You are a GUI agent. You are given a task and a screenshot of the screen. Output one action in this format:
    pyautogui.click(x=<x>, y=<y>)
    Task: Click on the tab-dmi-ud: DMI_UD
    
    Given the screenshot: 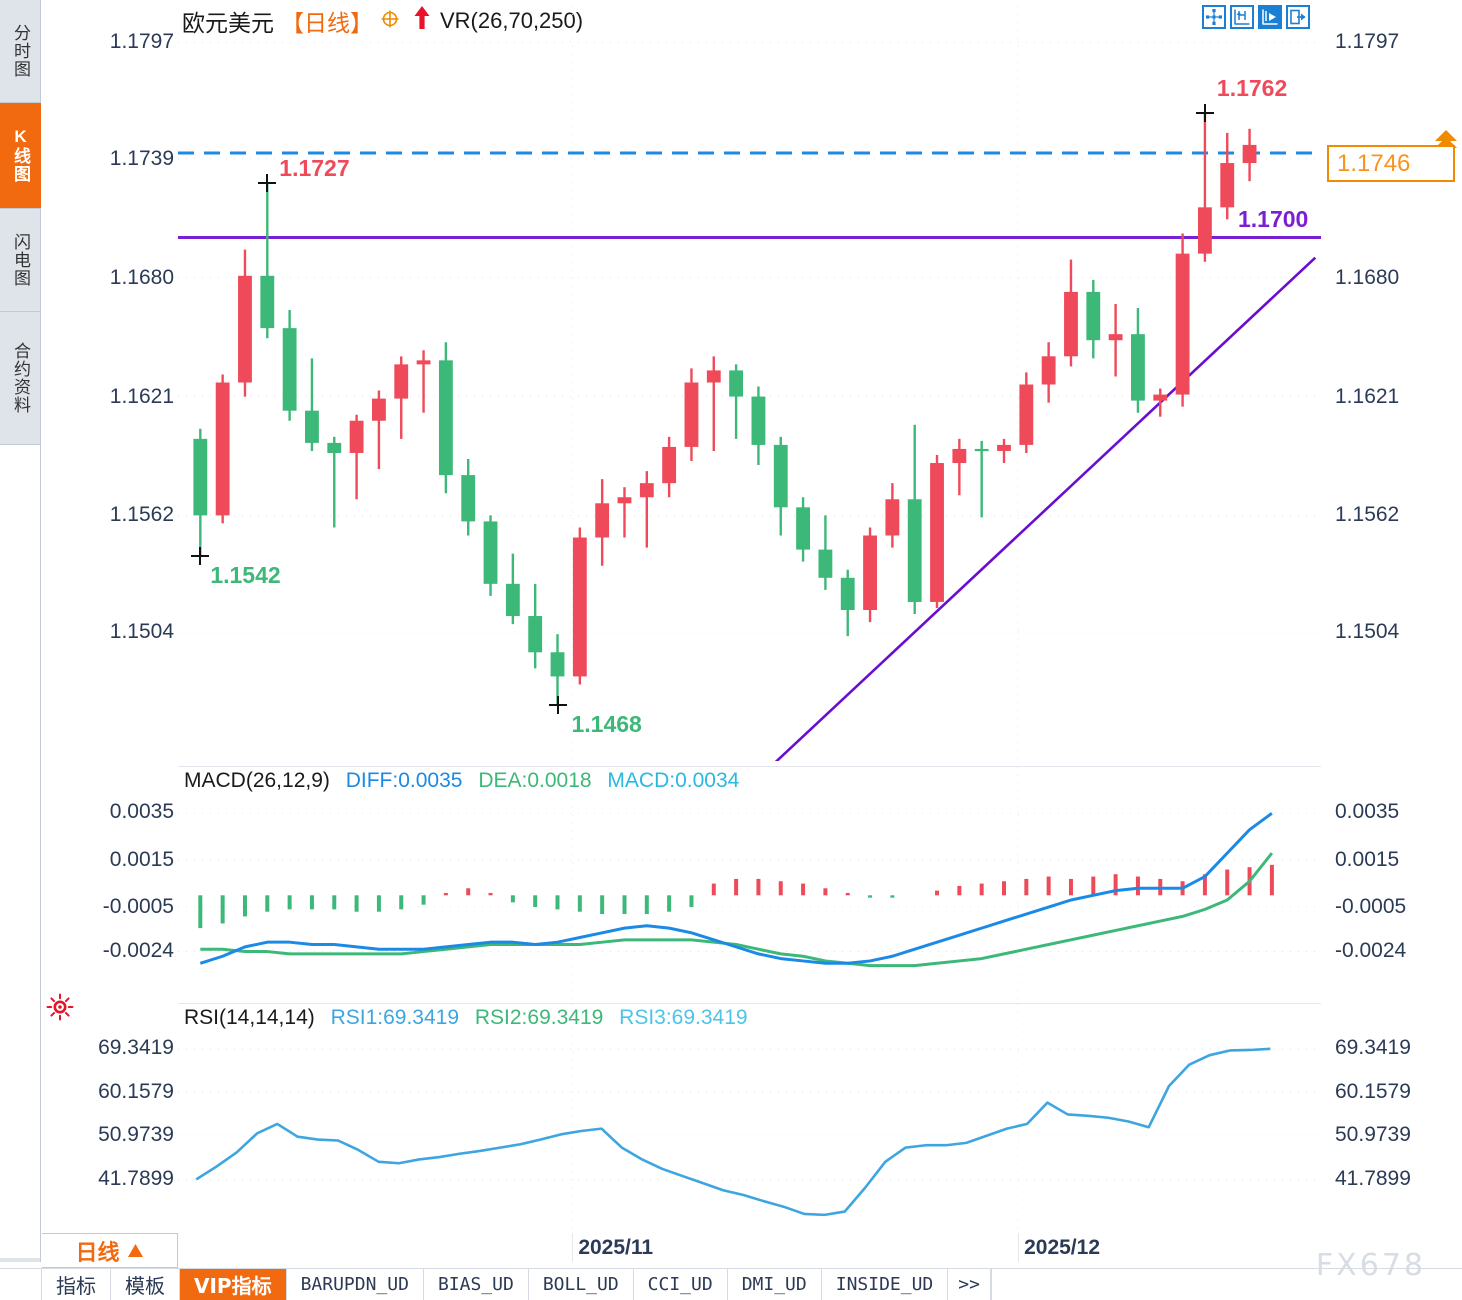 What is the action you would take?
    pyautogui.click(x=775, y=1284)
    